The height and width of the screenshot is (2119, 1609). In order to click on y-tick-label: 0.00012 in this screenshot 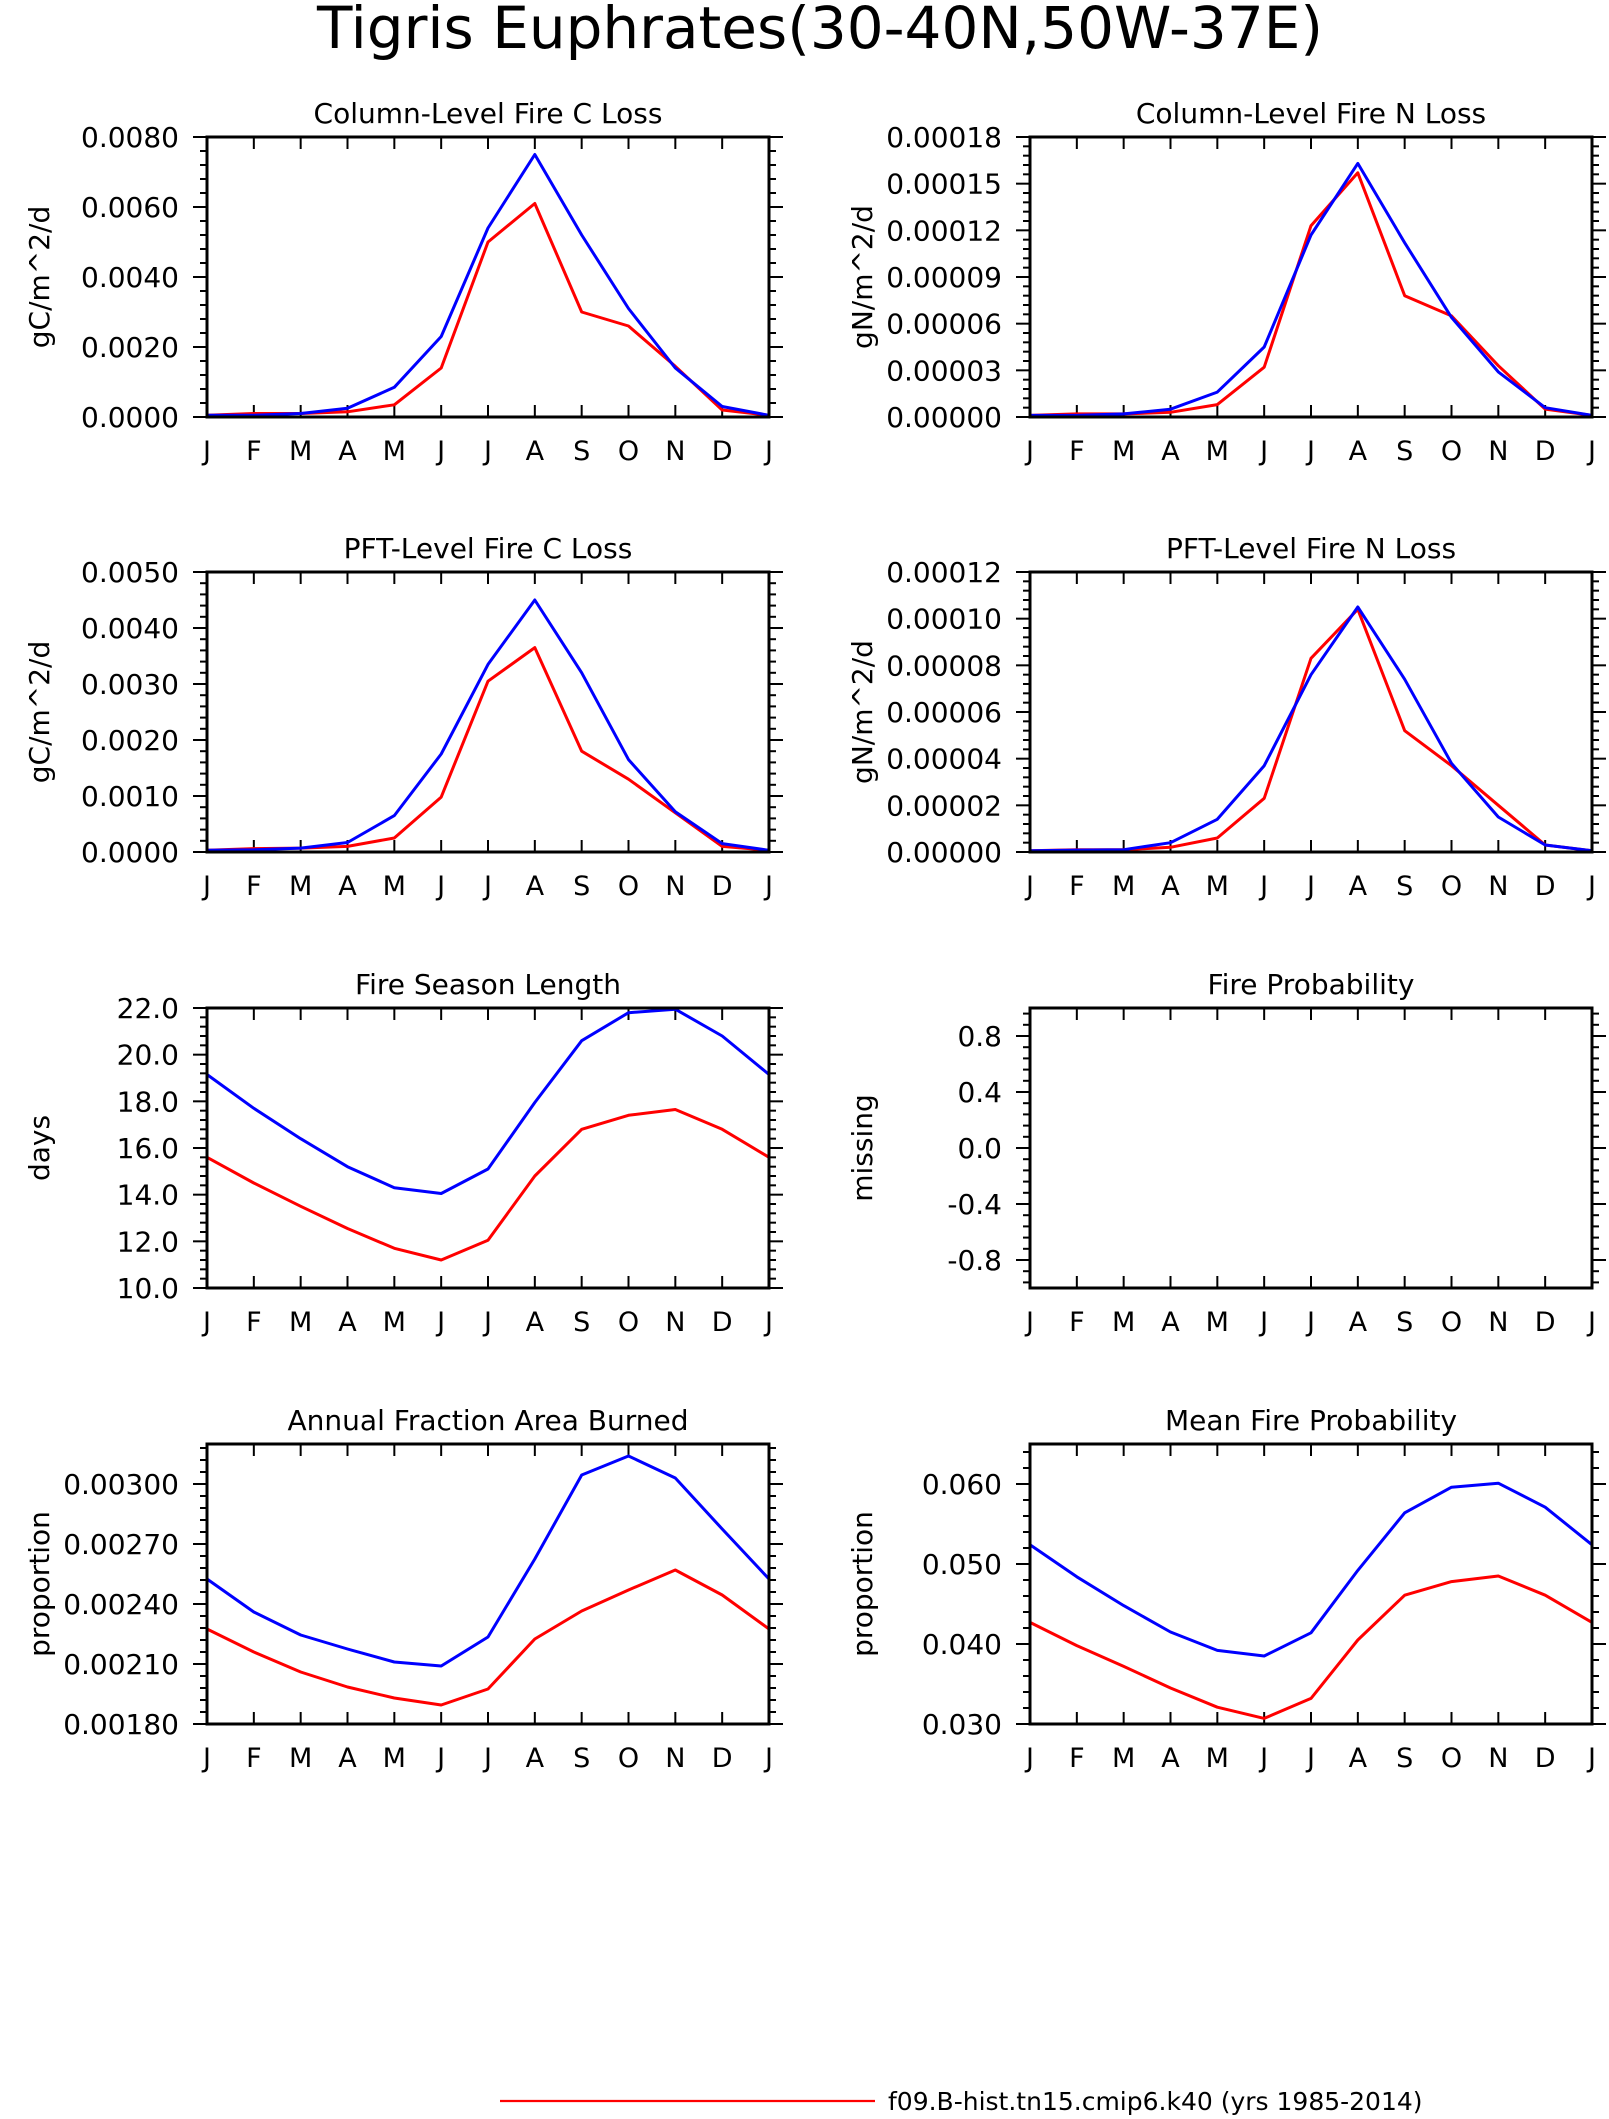, I will do `click(944, 230)`.